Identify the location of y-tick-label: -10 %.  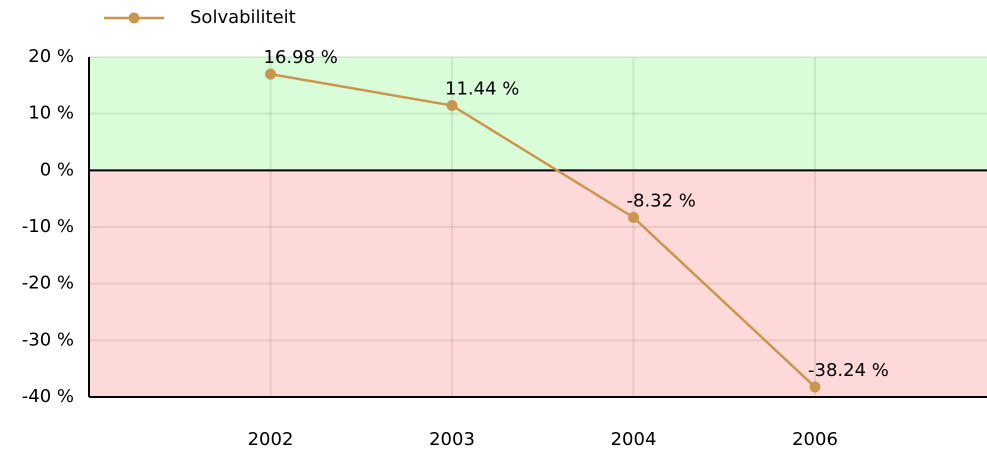
(48, 226).